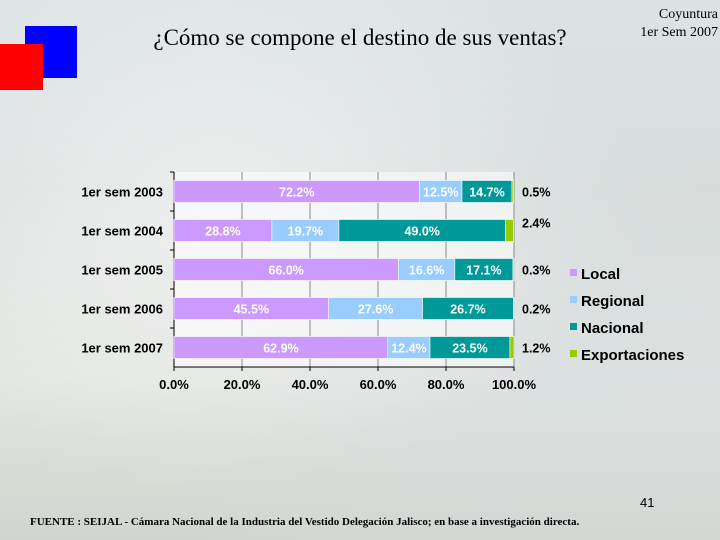  What do you see at coordinates (536, 193) in the screenshot?
I see `data-label-export: 0.5%` at bounding box center [536, 193].